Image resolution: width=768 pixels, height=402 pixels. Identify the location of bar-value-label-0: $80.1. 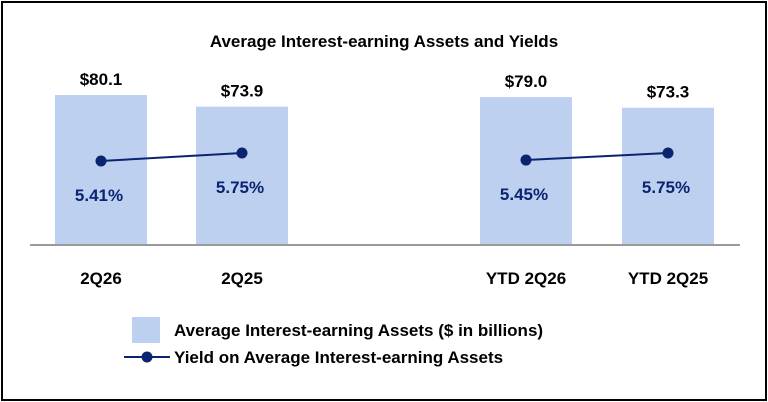
(101, 79).